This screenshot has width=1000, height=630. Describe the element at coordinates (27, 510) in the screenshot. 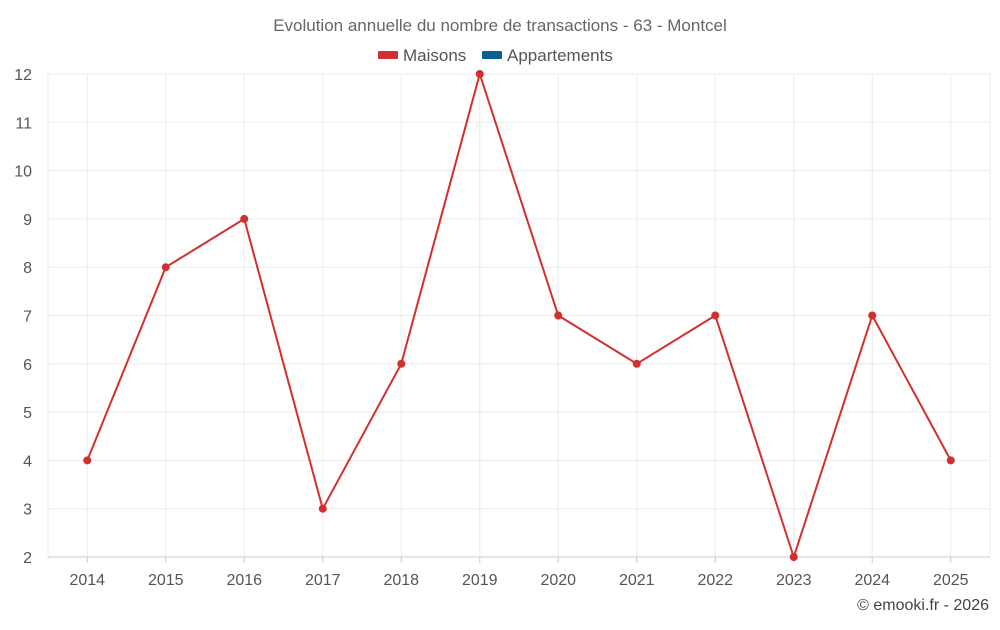

I see `y-tick-label: 3` at that location.